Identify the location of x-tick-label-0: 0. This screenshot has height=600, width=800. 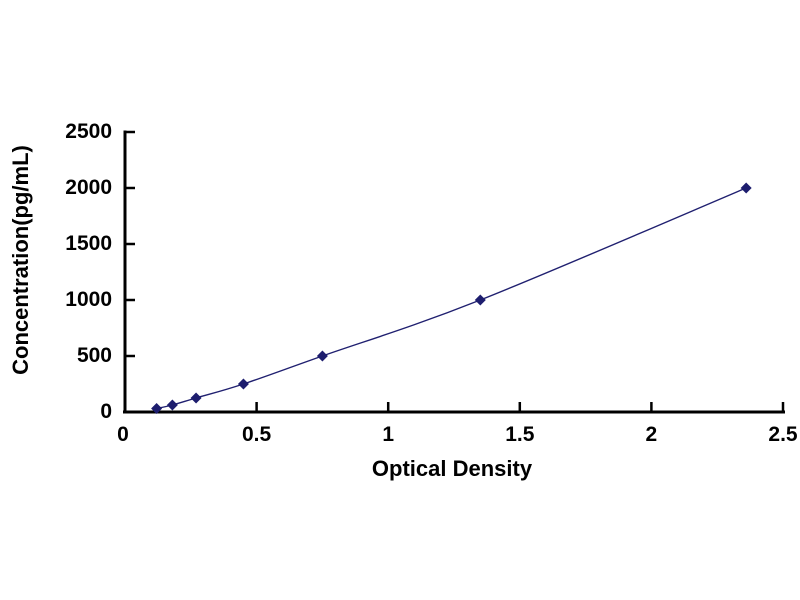
(123, 434).